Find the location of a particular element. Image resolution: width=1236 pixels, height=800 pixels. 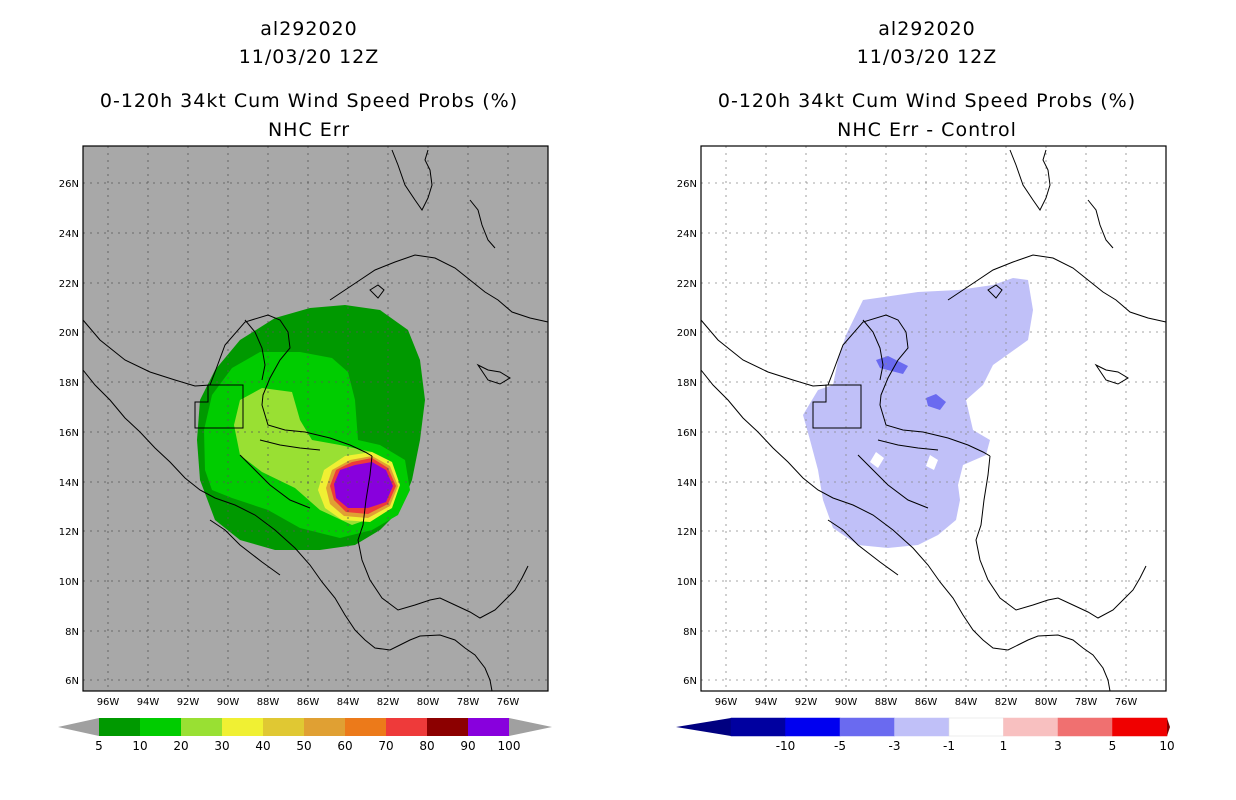

colorbar-label: 80 is located at coordinates (426, 746).